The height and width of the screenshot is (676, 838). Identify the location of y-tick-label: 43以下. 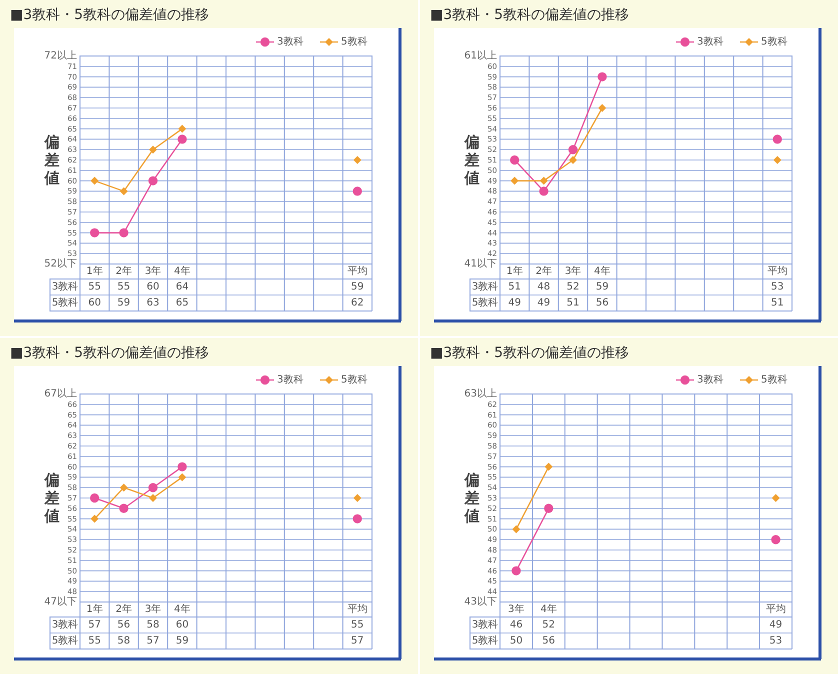
(480, 602).